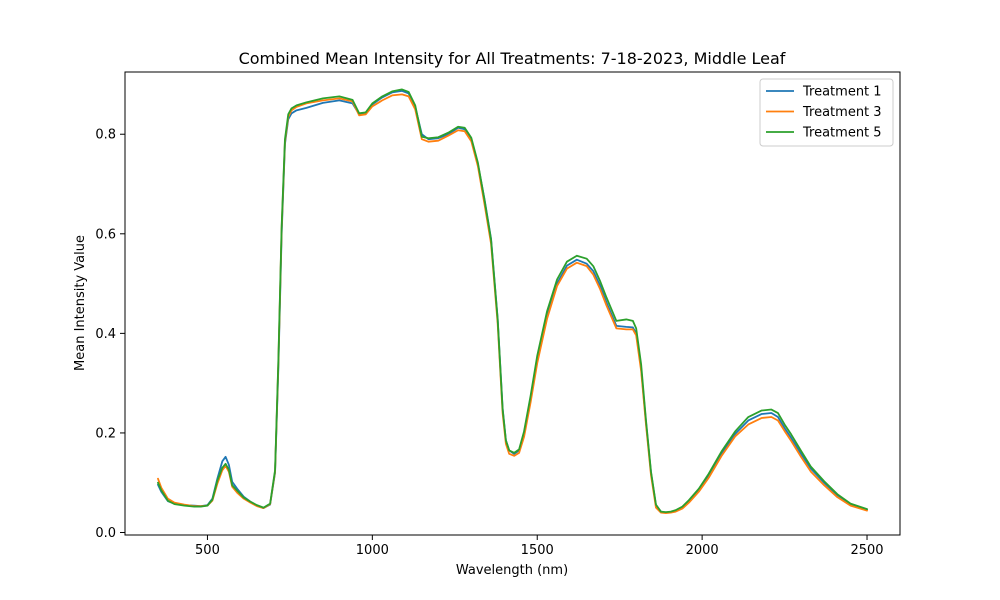 The width and height of the screenshot is (1000, 600). I want to click on legend-label-3: Treatment 5, so click(842, 133).